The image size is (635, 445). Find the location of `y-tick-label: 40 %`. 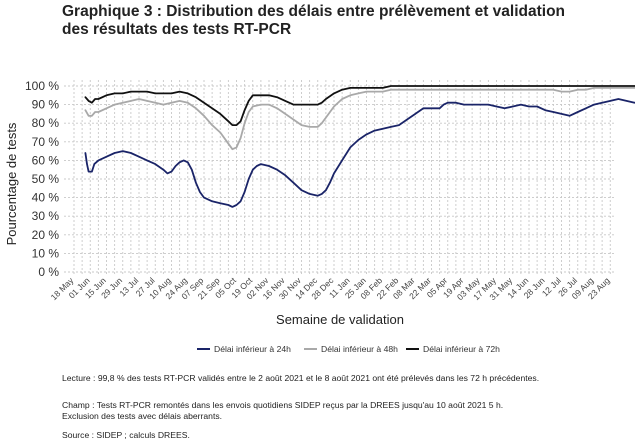

y-tick-label: 40 % is located at coordinates (46, 198).